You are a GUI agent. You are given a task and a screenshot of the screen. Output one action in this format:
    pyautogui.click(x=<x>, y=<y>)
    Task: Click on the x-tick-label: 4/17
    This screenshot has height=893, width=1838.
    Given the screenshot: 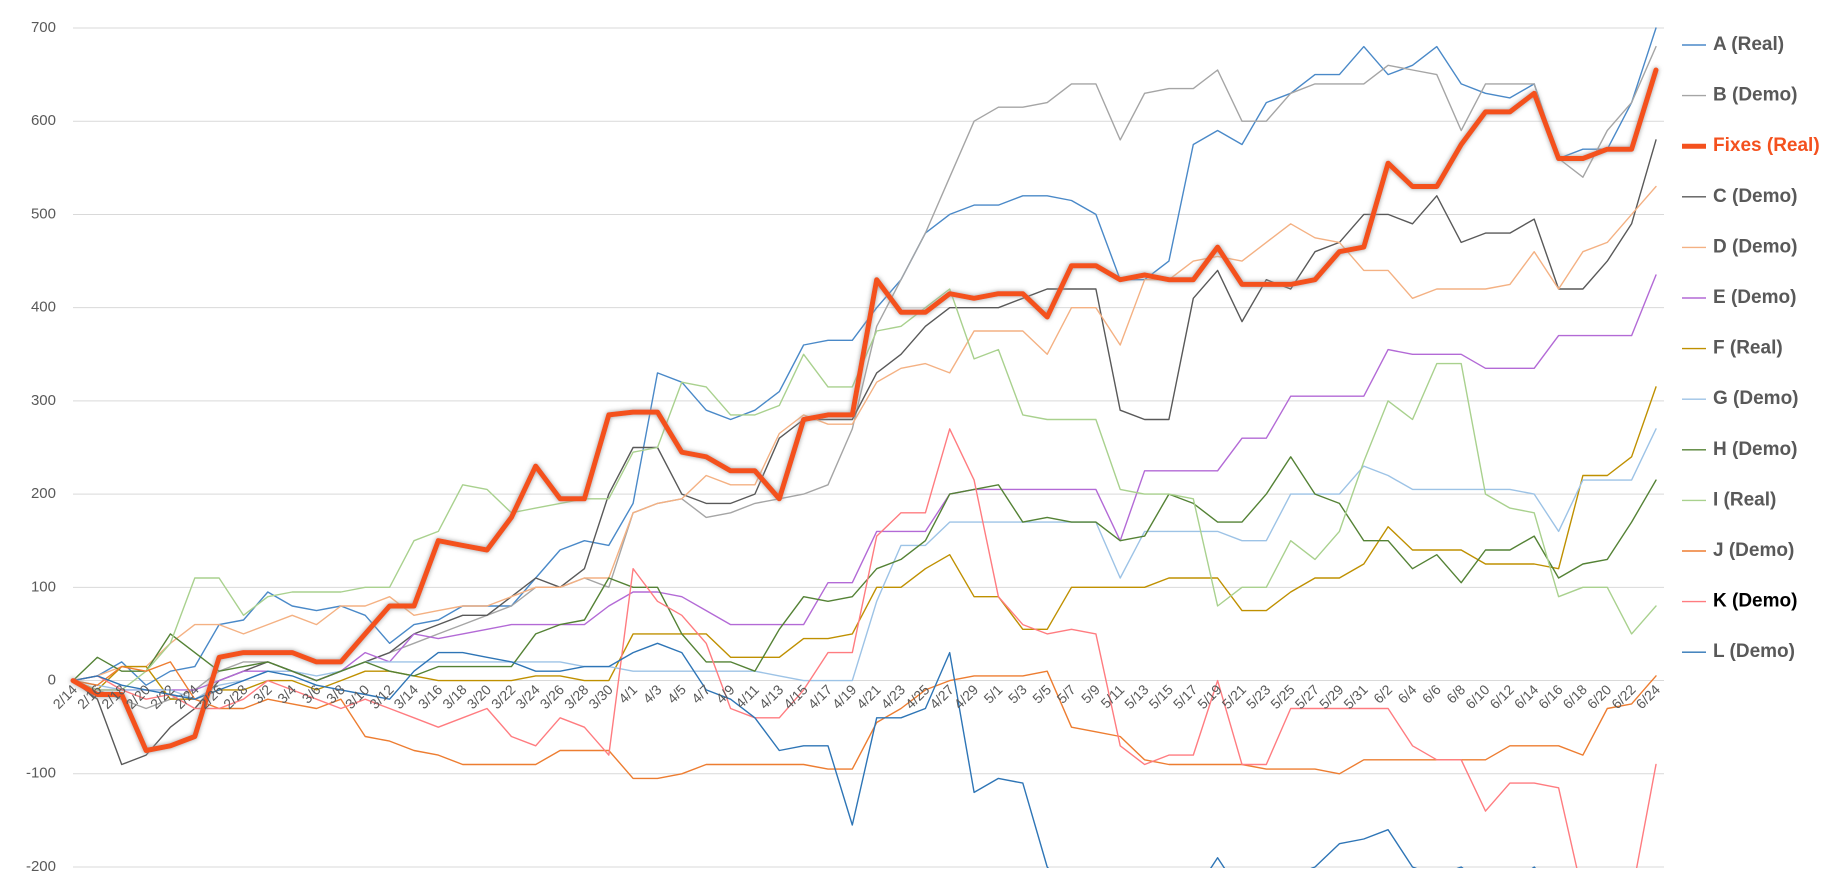 What is the action you would take?
    pyautogui.click(x=820, y=696)
    